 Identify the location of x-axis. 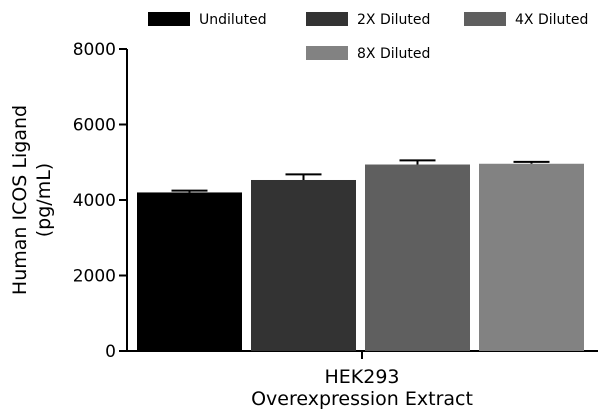
(362, 354).